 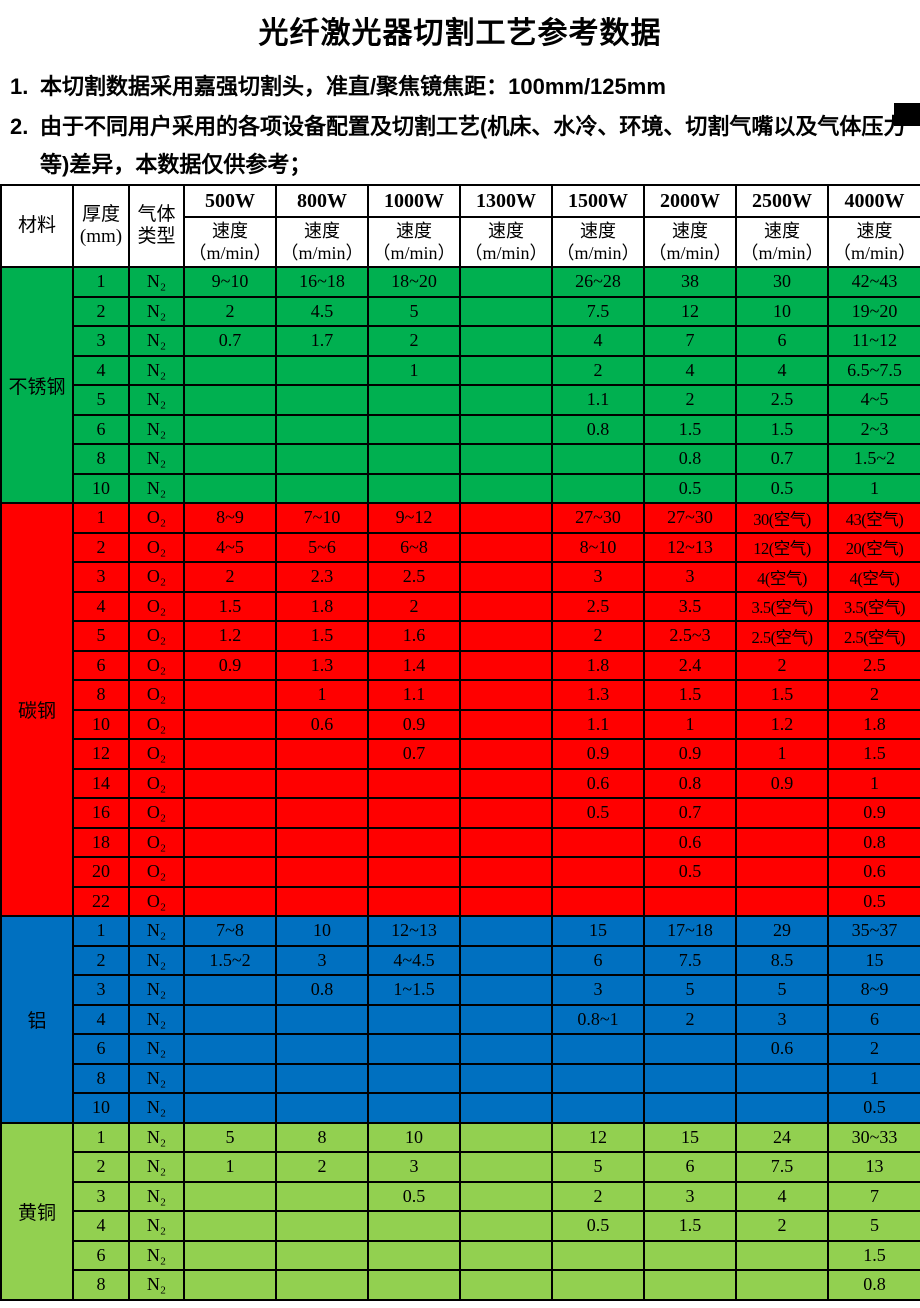 What do you see at coordinates (690, 311) in the screenshot?
I see `speed-cell: 12` at bounding box center [690, 311].